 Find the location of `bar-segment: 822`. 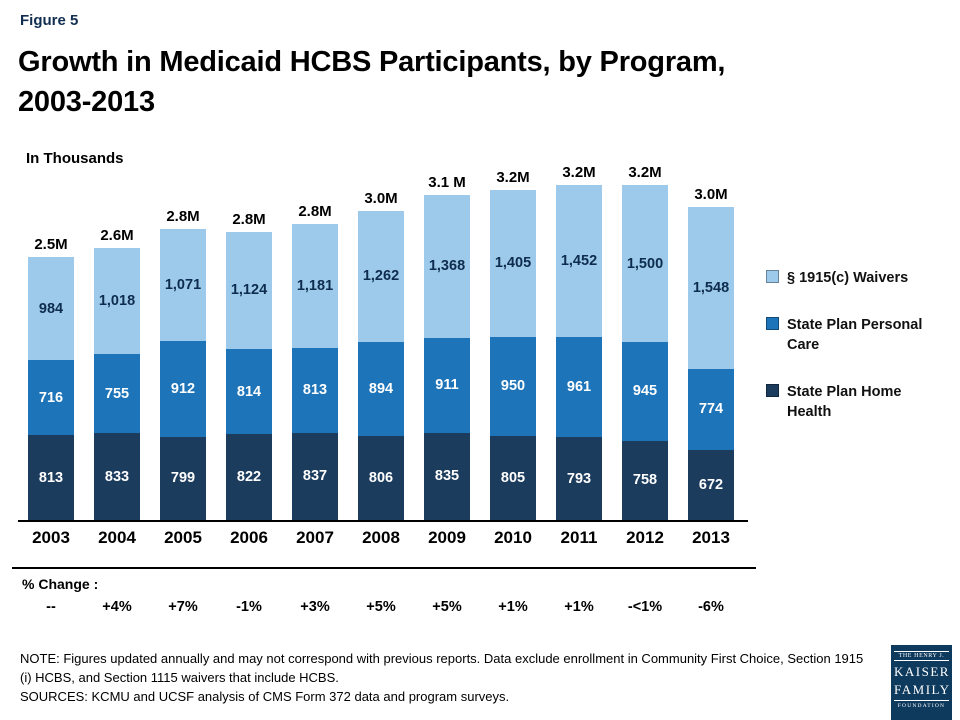

bar-segment: 822 is located at coordinates (249, 477).